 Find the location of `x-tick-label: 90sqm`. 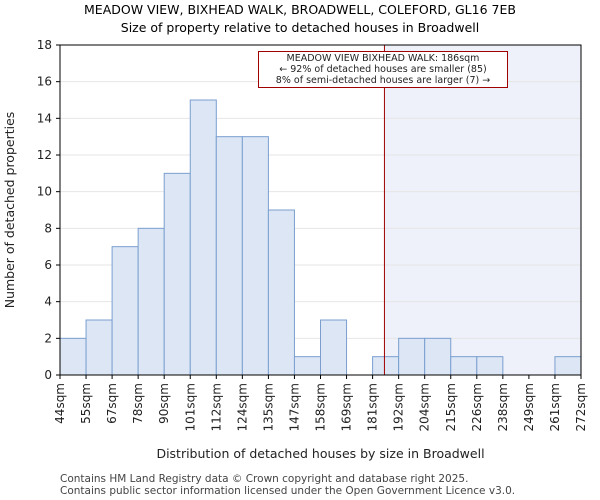

x-tick-label: 90sqm is located at coordinates (164, 403).